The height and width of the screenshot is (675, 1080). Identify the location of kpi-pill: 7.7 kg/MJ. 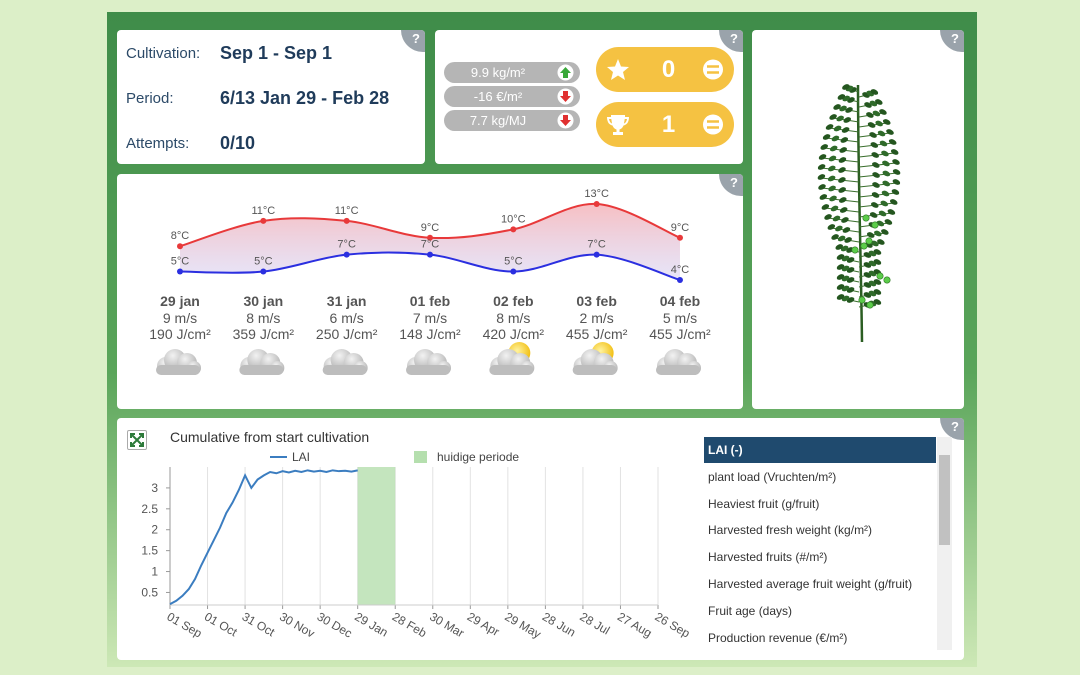
(512, 120).